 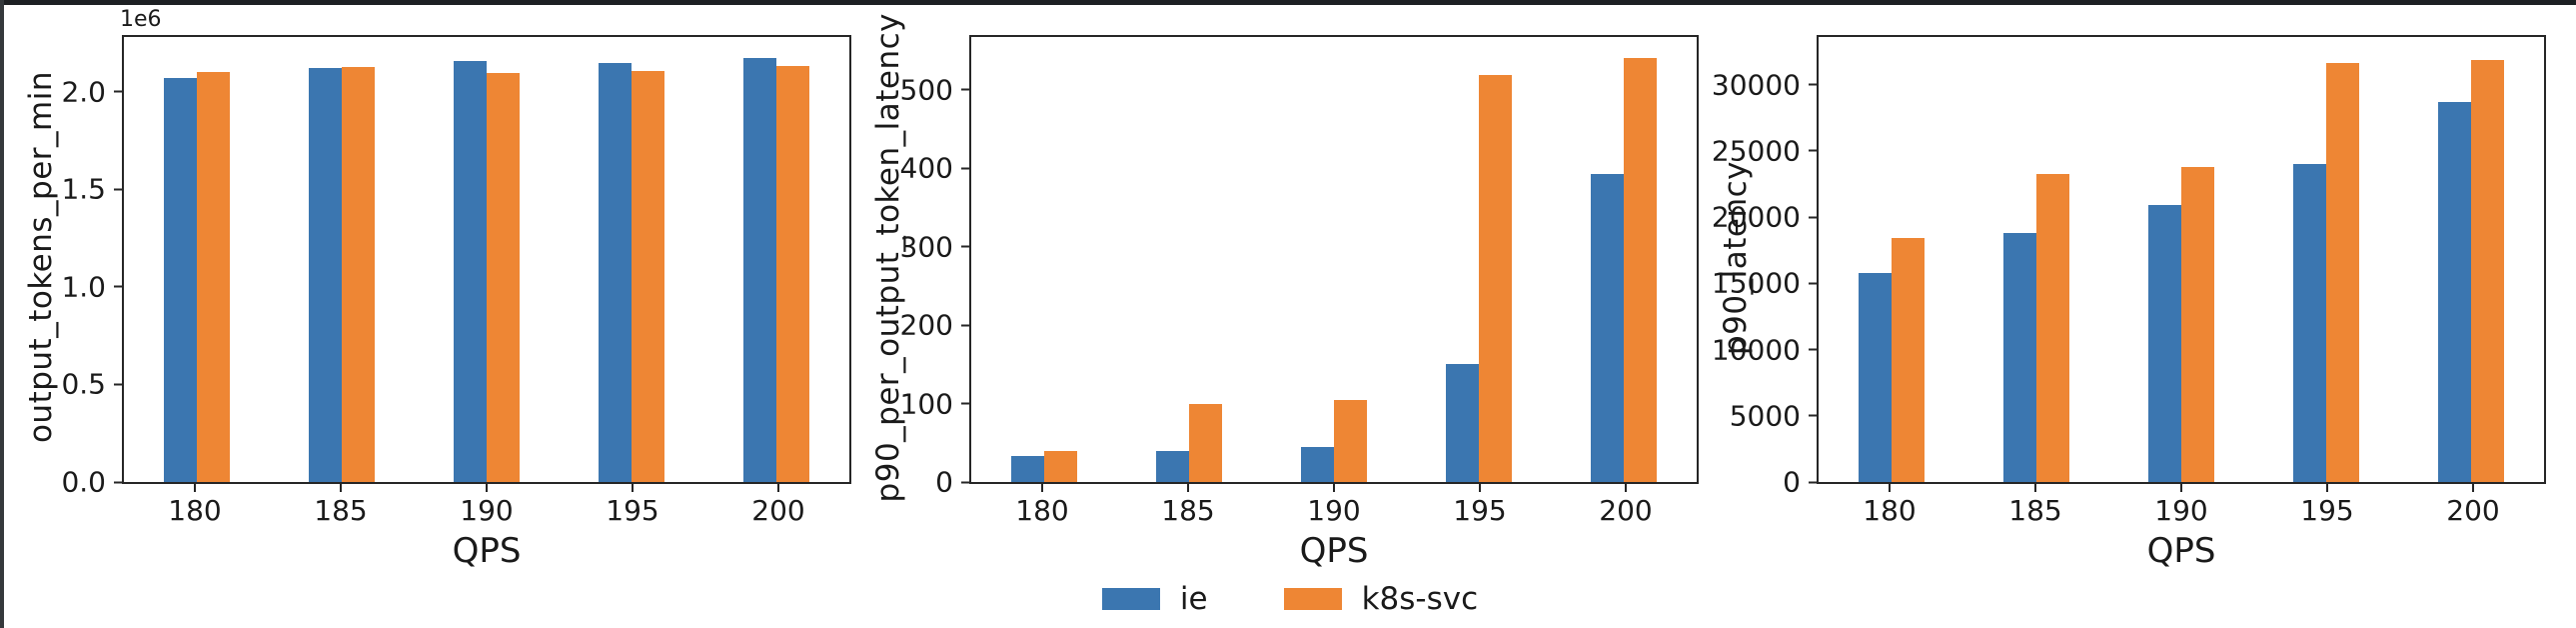 I want to click on x-tick-label: 190, so click(x=487, y=510).